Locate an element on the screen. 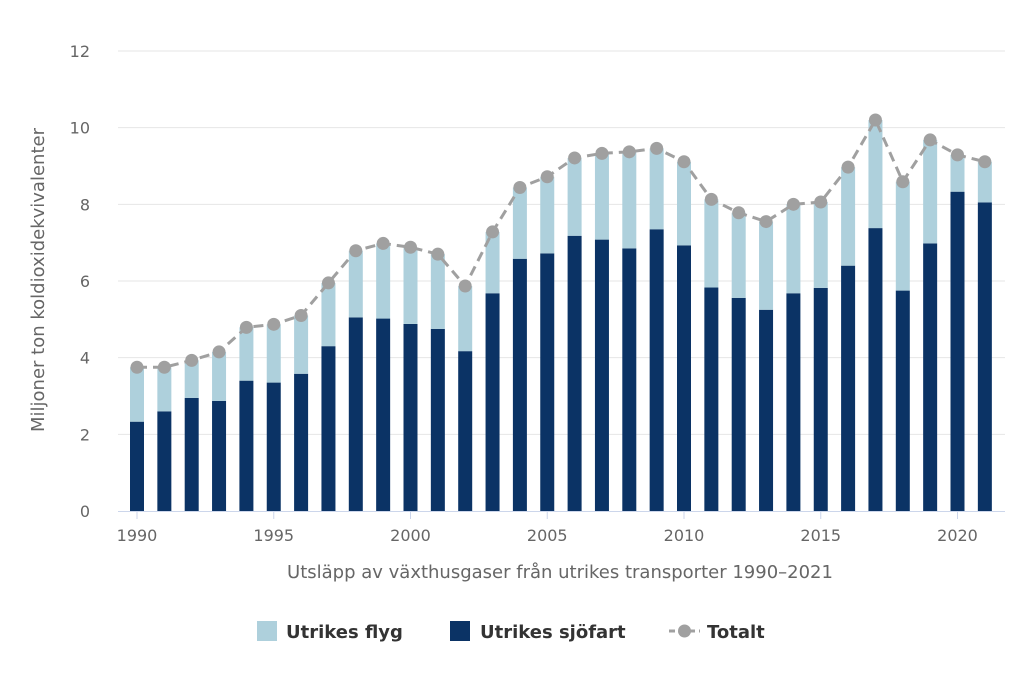 This screenshot has height=687, width=1024. legend: Utrikes flyg Utrikes sjöfart Totalt is located at coordinates (511, 632).